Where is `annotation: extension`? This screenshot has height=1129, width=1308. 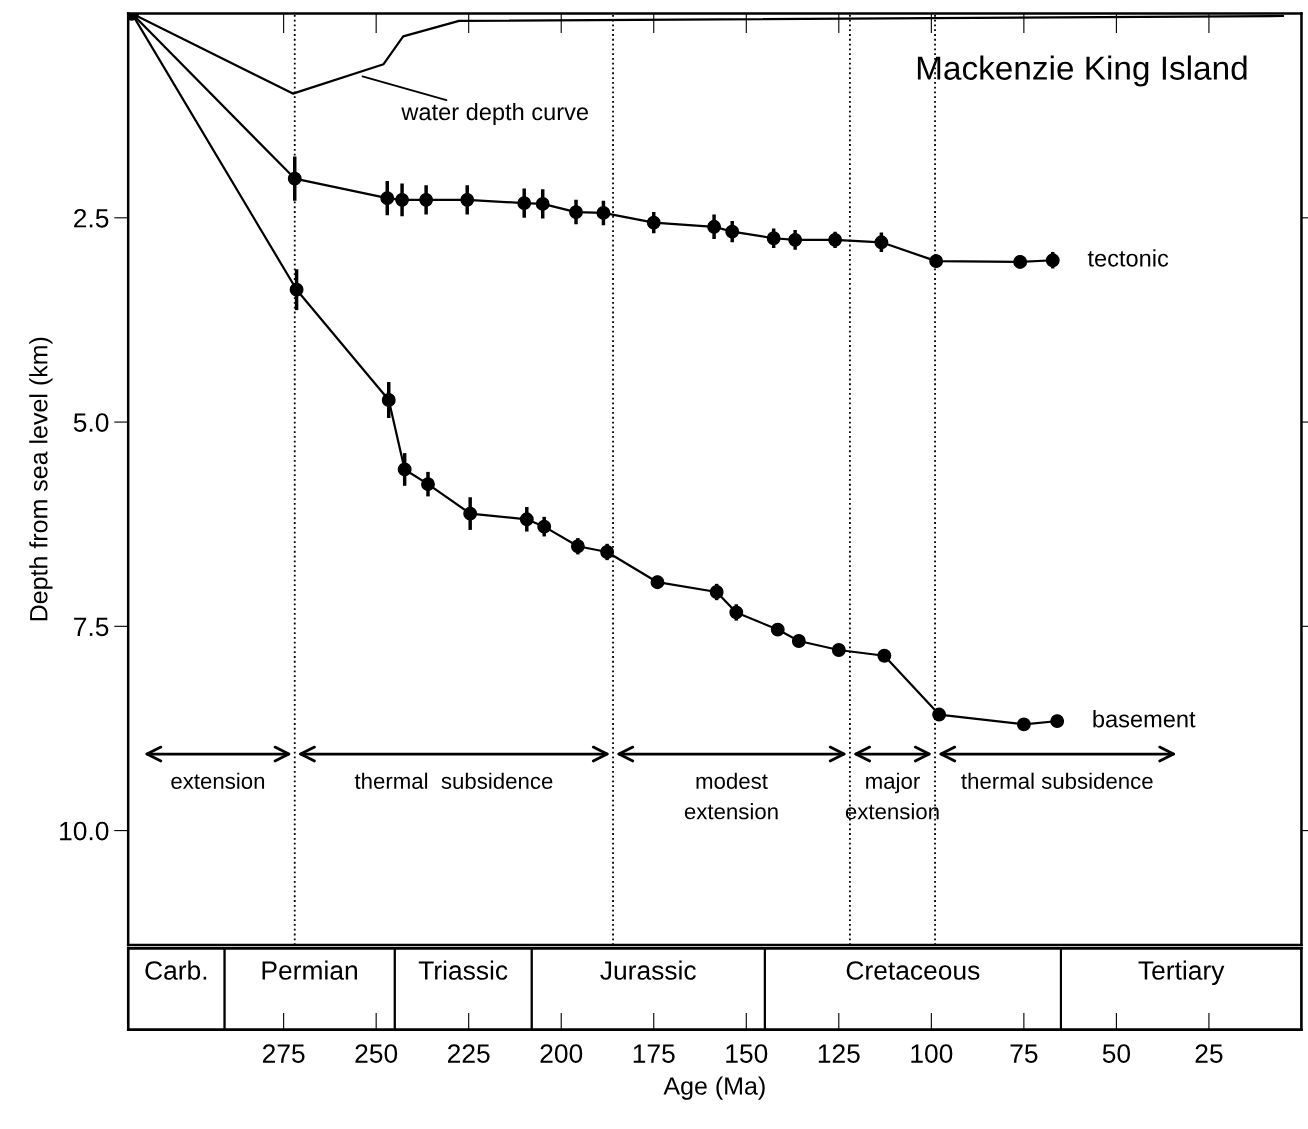 annotation: extension is located at coordinates (218, 780).